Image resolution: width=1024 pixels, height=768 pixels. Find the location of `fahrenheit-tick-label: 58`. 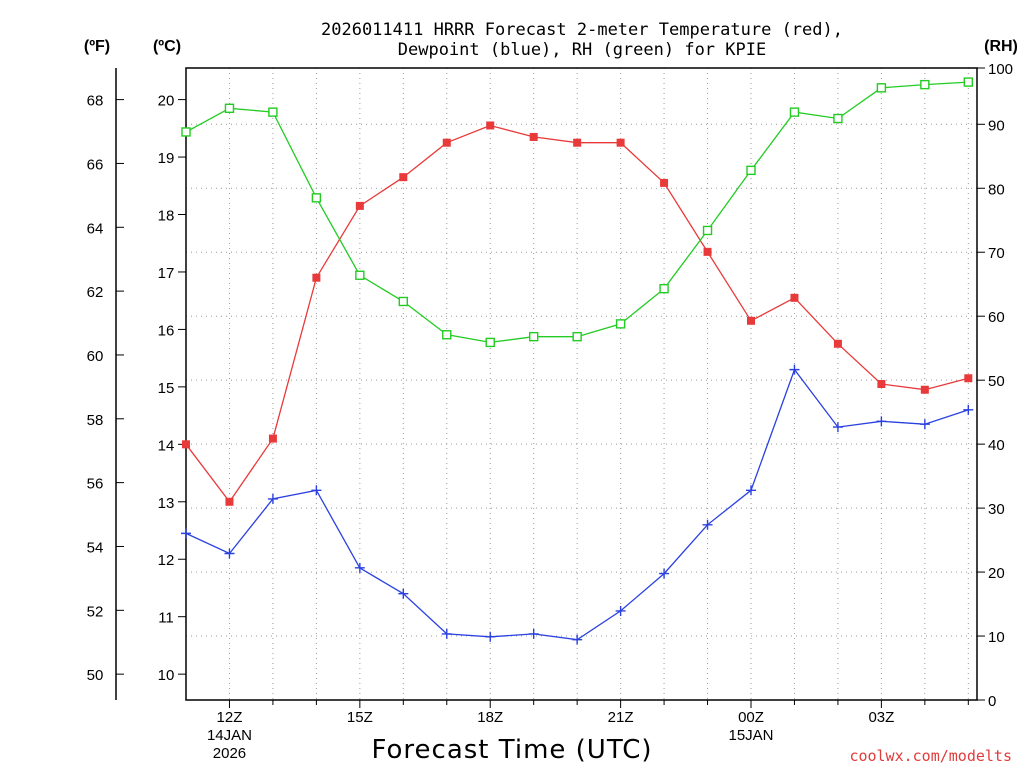

fahrenheit-tick-label: 58 is located at coordinates (95, 420).